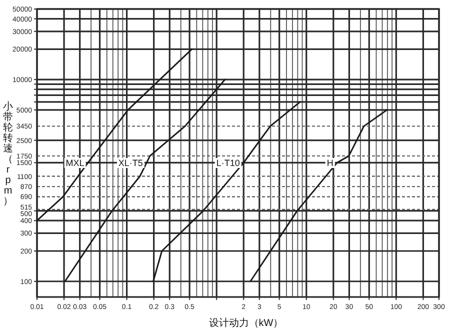 Image resolution: width=450 pixels, height=332 pixels. Describe the element at coordinates (246, 323) in the screenshot. I see `x-axis-title: 设计动力（kW）` at that location.